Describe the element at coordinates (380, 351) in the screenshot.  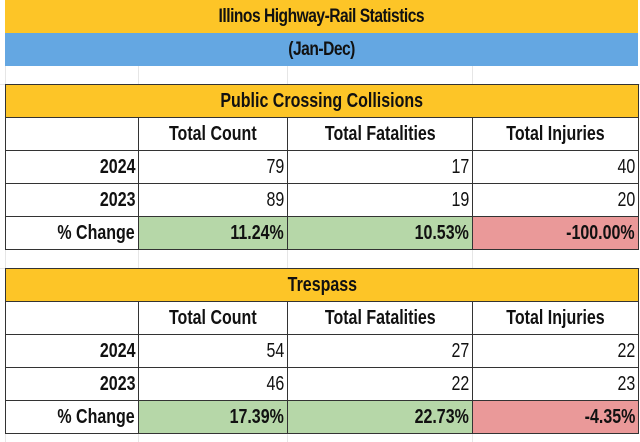
I see `cell-total-fatalities: 27` at that location.